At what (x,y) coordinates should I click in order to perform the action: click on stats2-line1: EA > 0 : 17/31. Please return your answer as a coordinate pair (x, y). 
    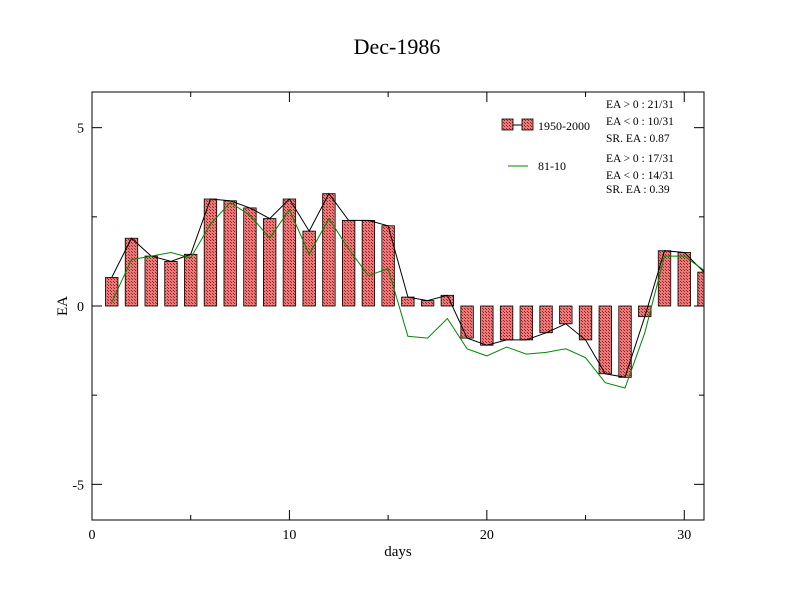
    Looking at the image, I should click on (640, 159).